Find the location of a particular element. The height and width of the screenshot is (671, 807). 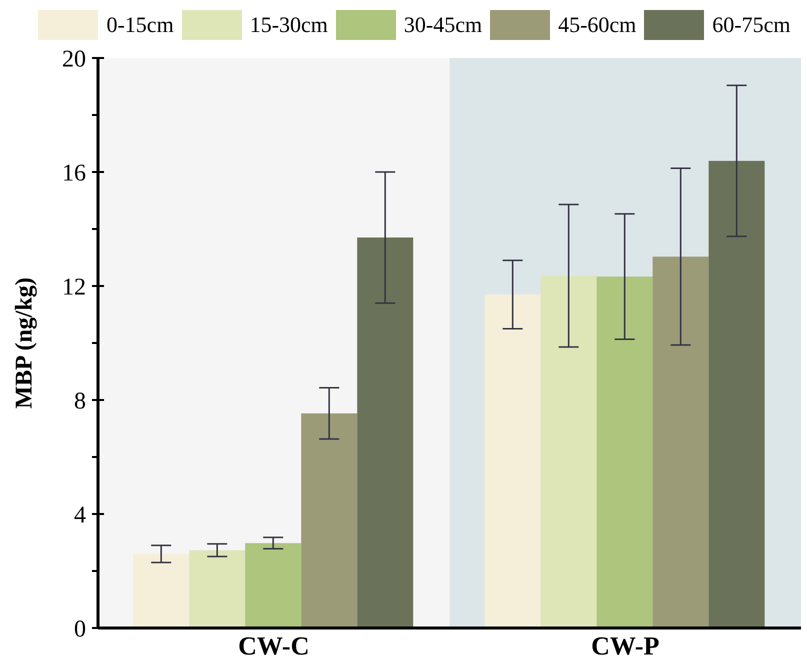

y-tick-label: 8 is located at coordinates (80, 401).